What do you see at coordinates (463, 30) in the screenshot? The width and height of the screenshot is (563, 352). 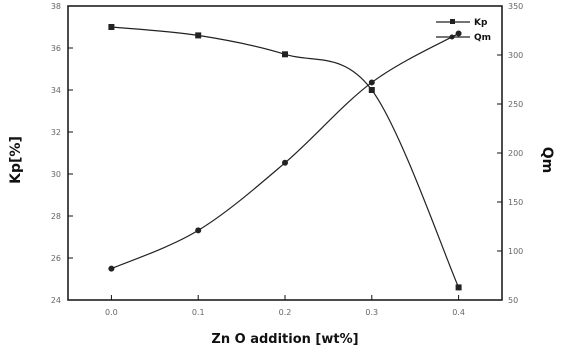 I see `legend: Kp Qm` at bounding box center [463, 30].